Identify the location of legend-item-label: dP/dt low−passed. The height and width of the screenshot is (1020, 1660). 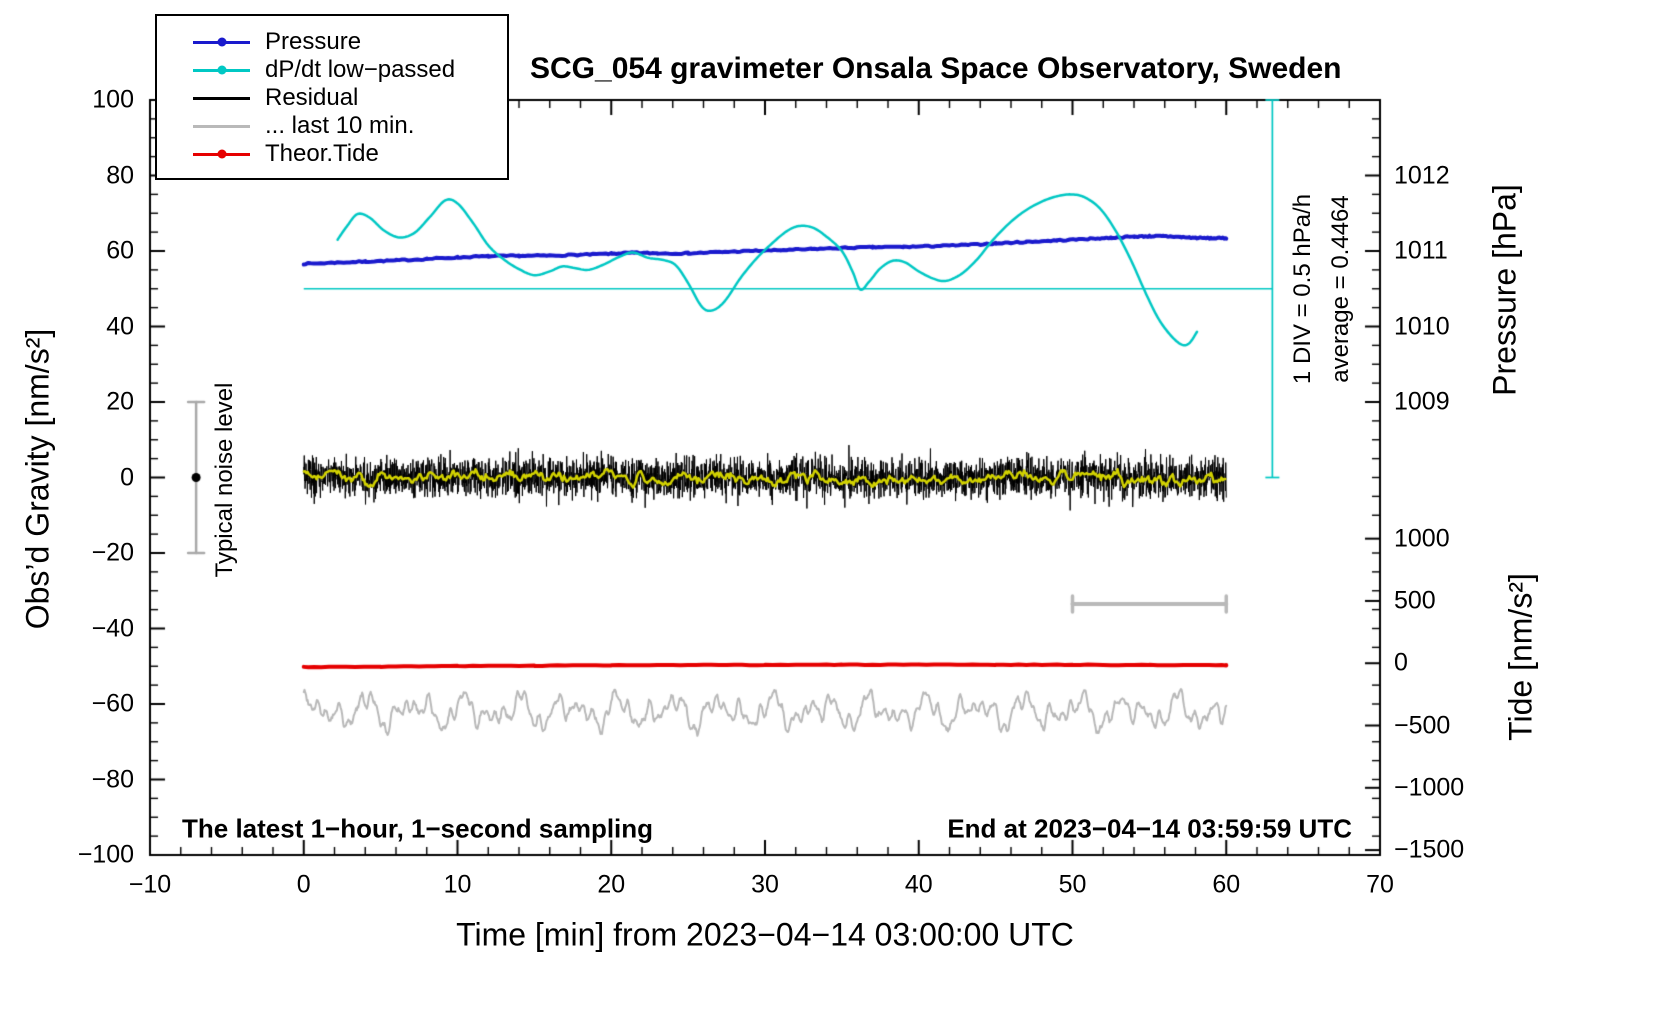
(360, 69).